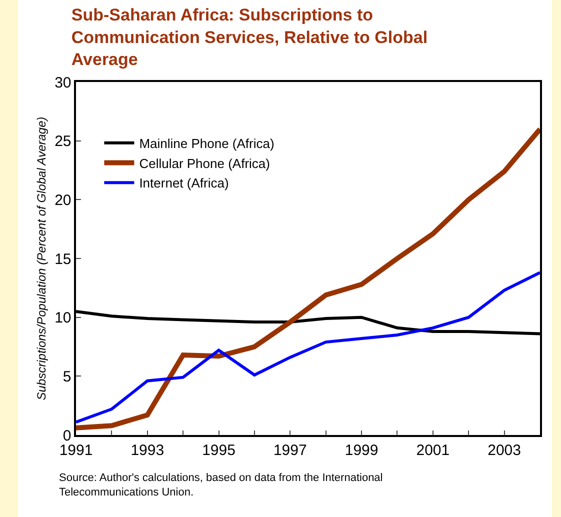  What do you see at coordinates (221, 485) in the screenshot?
I see `source-note: Source: Author's calculations, based on data from the International Telecommunications Union.` at bounding box center [221, 485].